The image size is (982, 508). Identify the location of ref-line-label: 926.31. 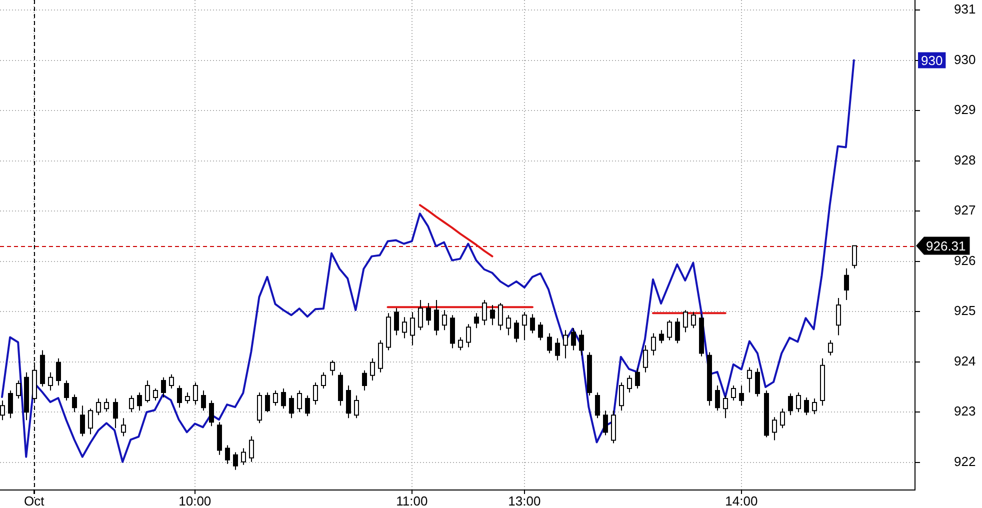
(946, 246).